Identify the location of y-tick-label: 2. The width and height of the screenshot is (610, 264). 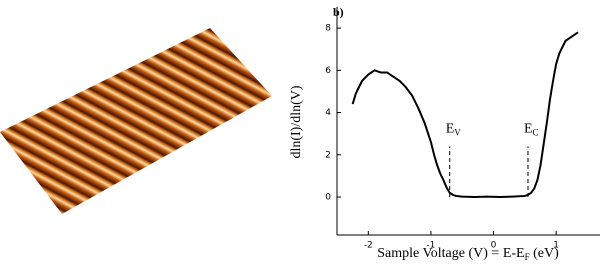
(328, 155).